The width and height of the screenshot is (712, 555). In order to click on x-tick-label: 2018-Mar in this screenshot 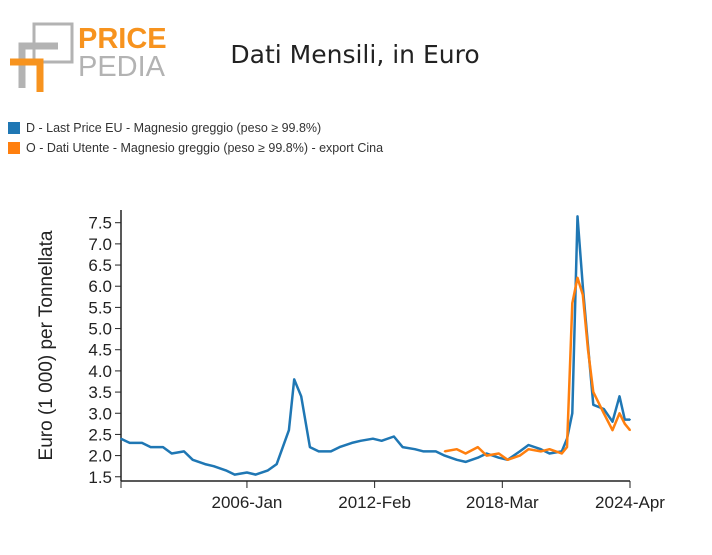, I will do `click(502, 502)`.